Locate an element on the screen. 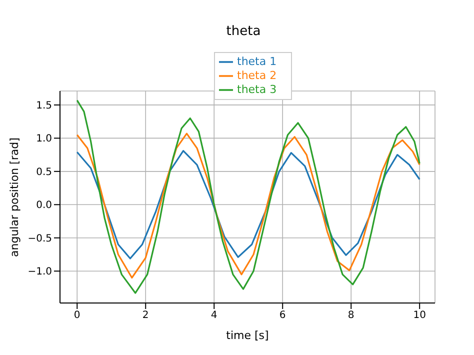  x-tick-label: 4 is located at coordinates (214, 316).